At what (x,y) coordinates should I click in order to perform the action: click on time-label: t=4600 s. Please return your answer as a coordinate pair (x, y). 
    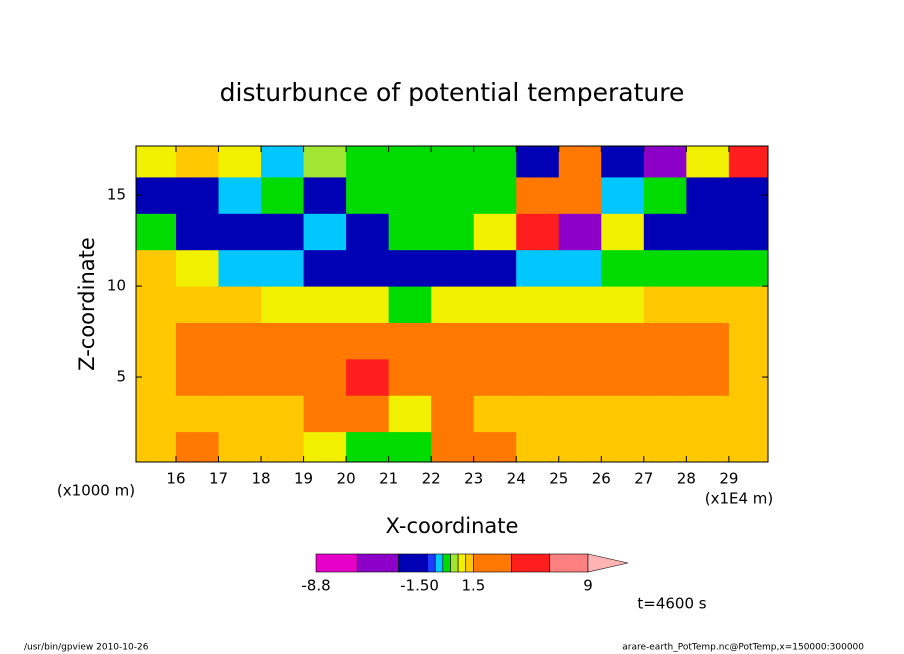
    Looking at the image, I should click on (671, 604).